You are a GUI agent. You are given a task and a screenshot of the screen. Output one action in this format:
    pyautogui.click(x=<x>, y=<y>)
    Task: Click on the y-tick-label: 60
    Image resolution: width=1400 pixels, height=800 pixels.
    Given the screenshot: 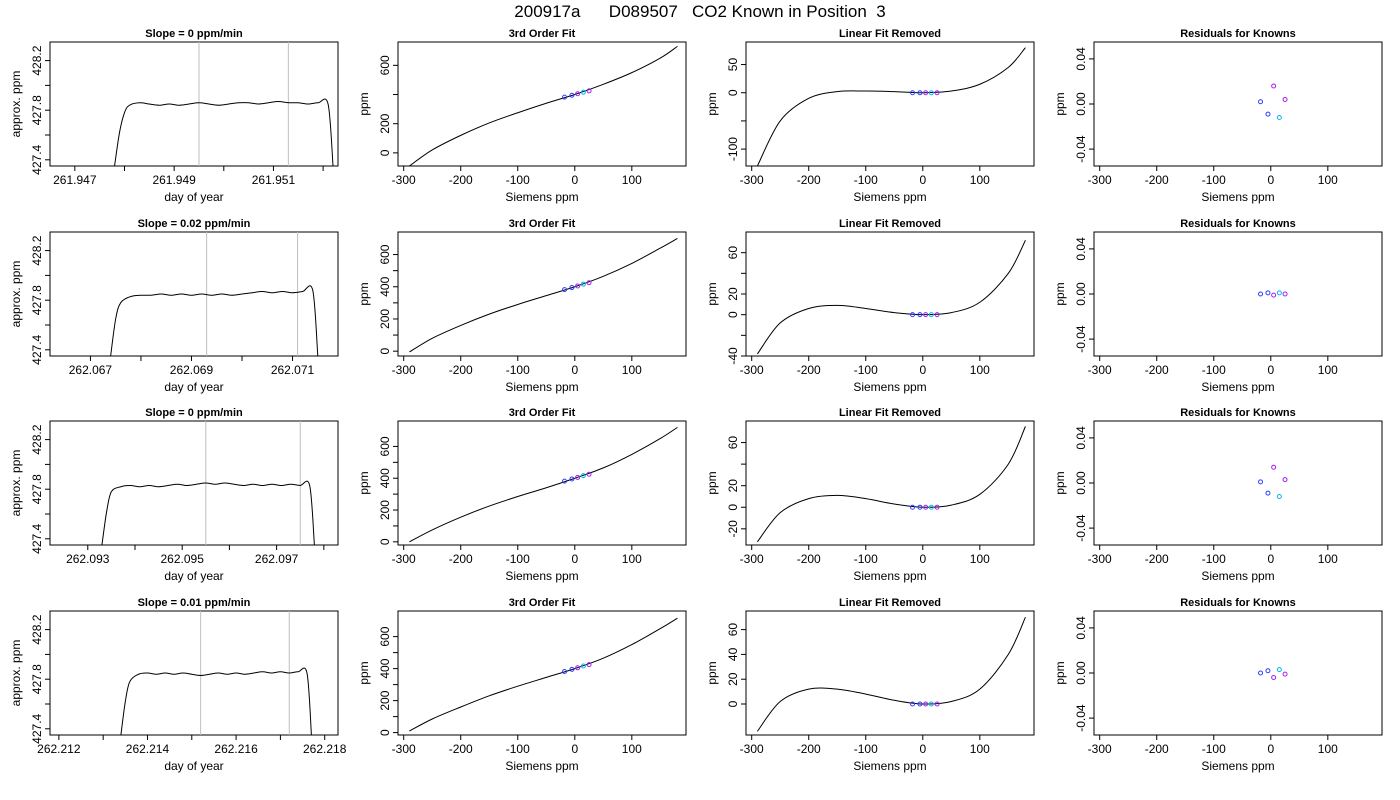 What is the action you would take?
    pyautogui.click(x=733, y=253)
    